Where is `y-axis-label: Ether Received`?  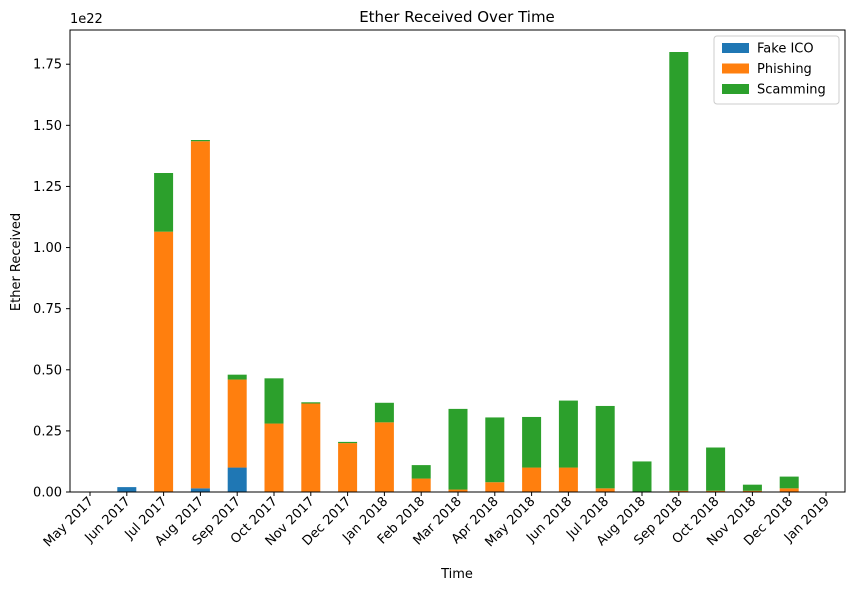 y-axis-label: Ether Received is located at coordinates (16, 262).